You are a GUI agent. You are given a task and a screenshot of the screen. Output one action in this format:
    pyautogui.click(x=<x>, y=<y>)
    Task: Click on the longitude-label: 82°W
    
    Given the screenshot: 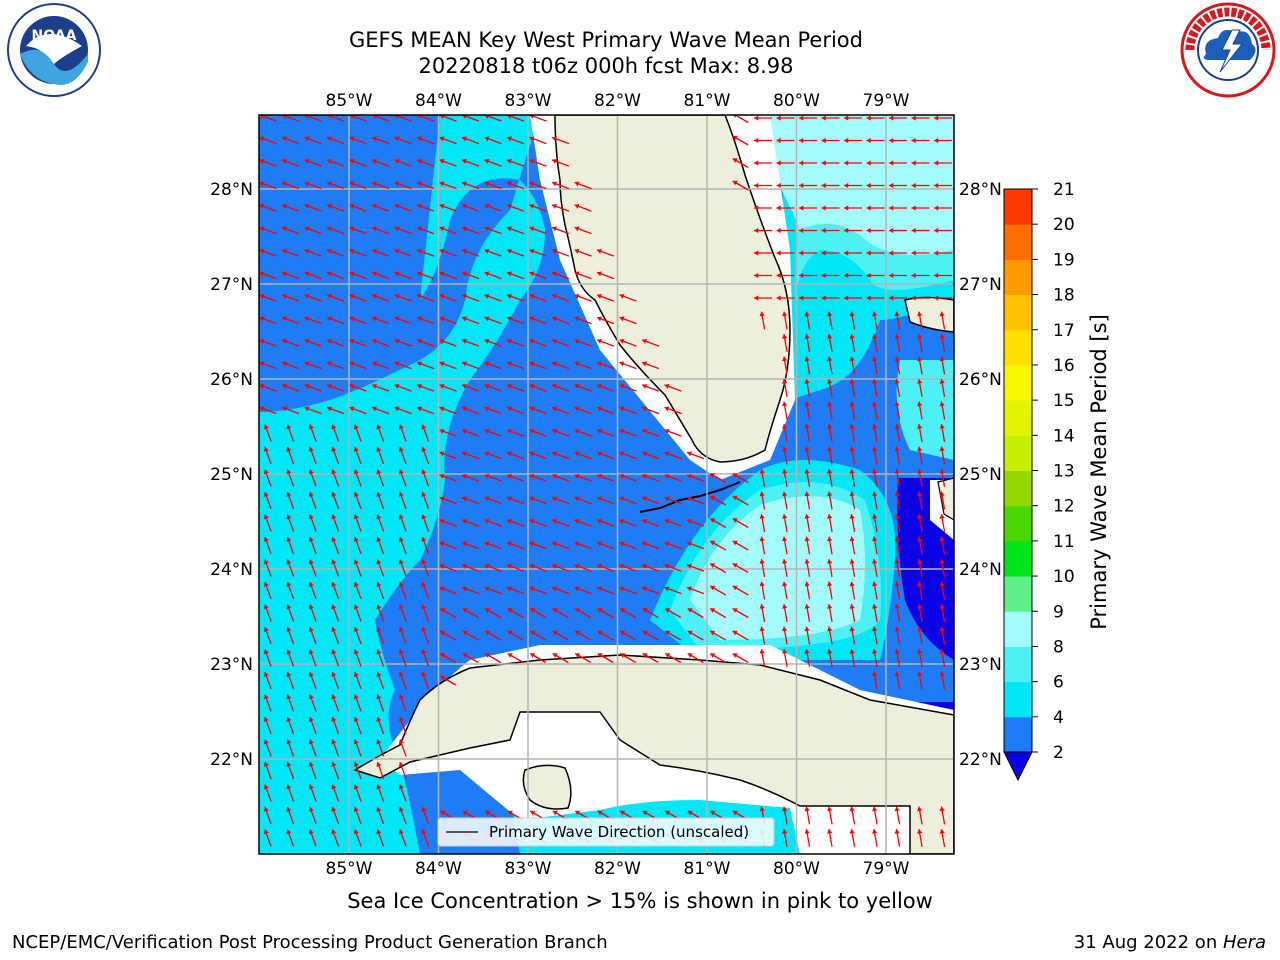 What is the action you would take?
    pyautogui.click(x=617, y=869)
    